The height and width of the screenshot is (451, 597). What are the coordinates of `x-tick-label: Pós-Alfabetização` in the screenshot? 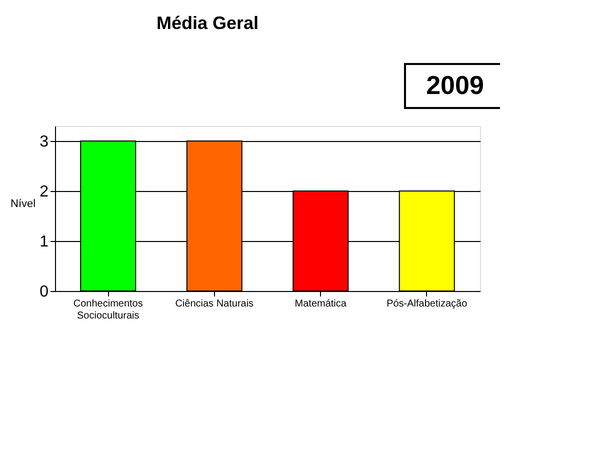 It's located at (427, 304).